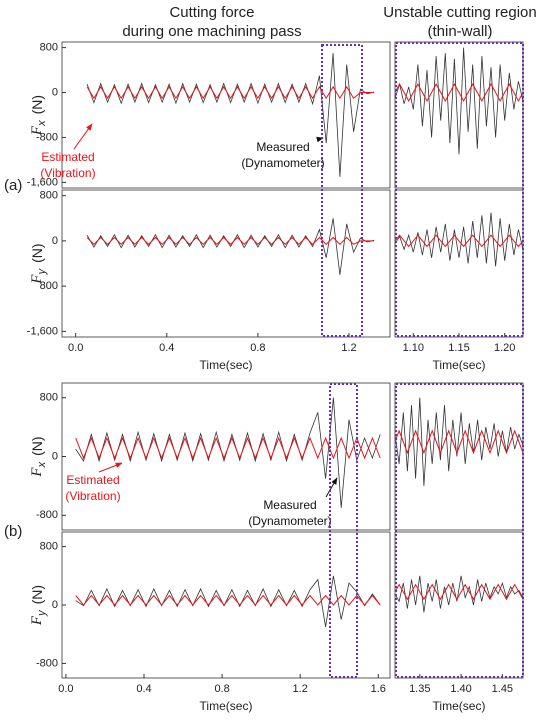  Describe the element at coordinates (459, 12) in the screenshot. I see `header: Unstable cutting region` at that location.